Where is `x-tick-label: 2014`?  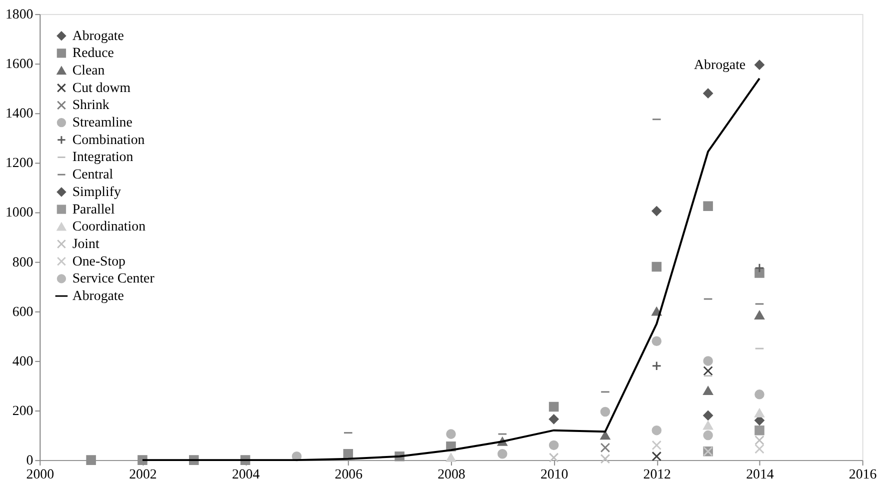
x-tick-label: 2014 is located at coordinates (760, 474).